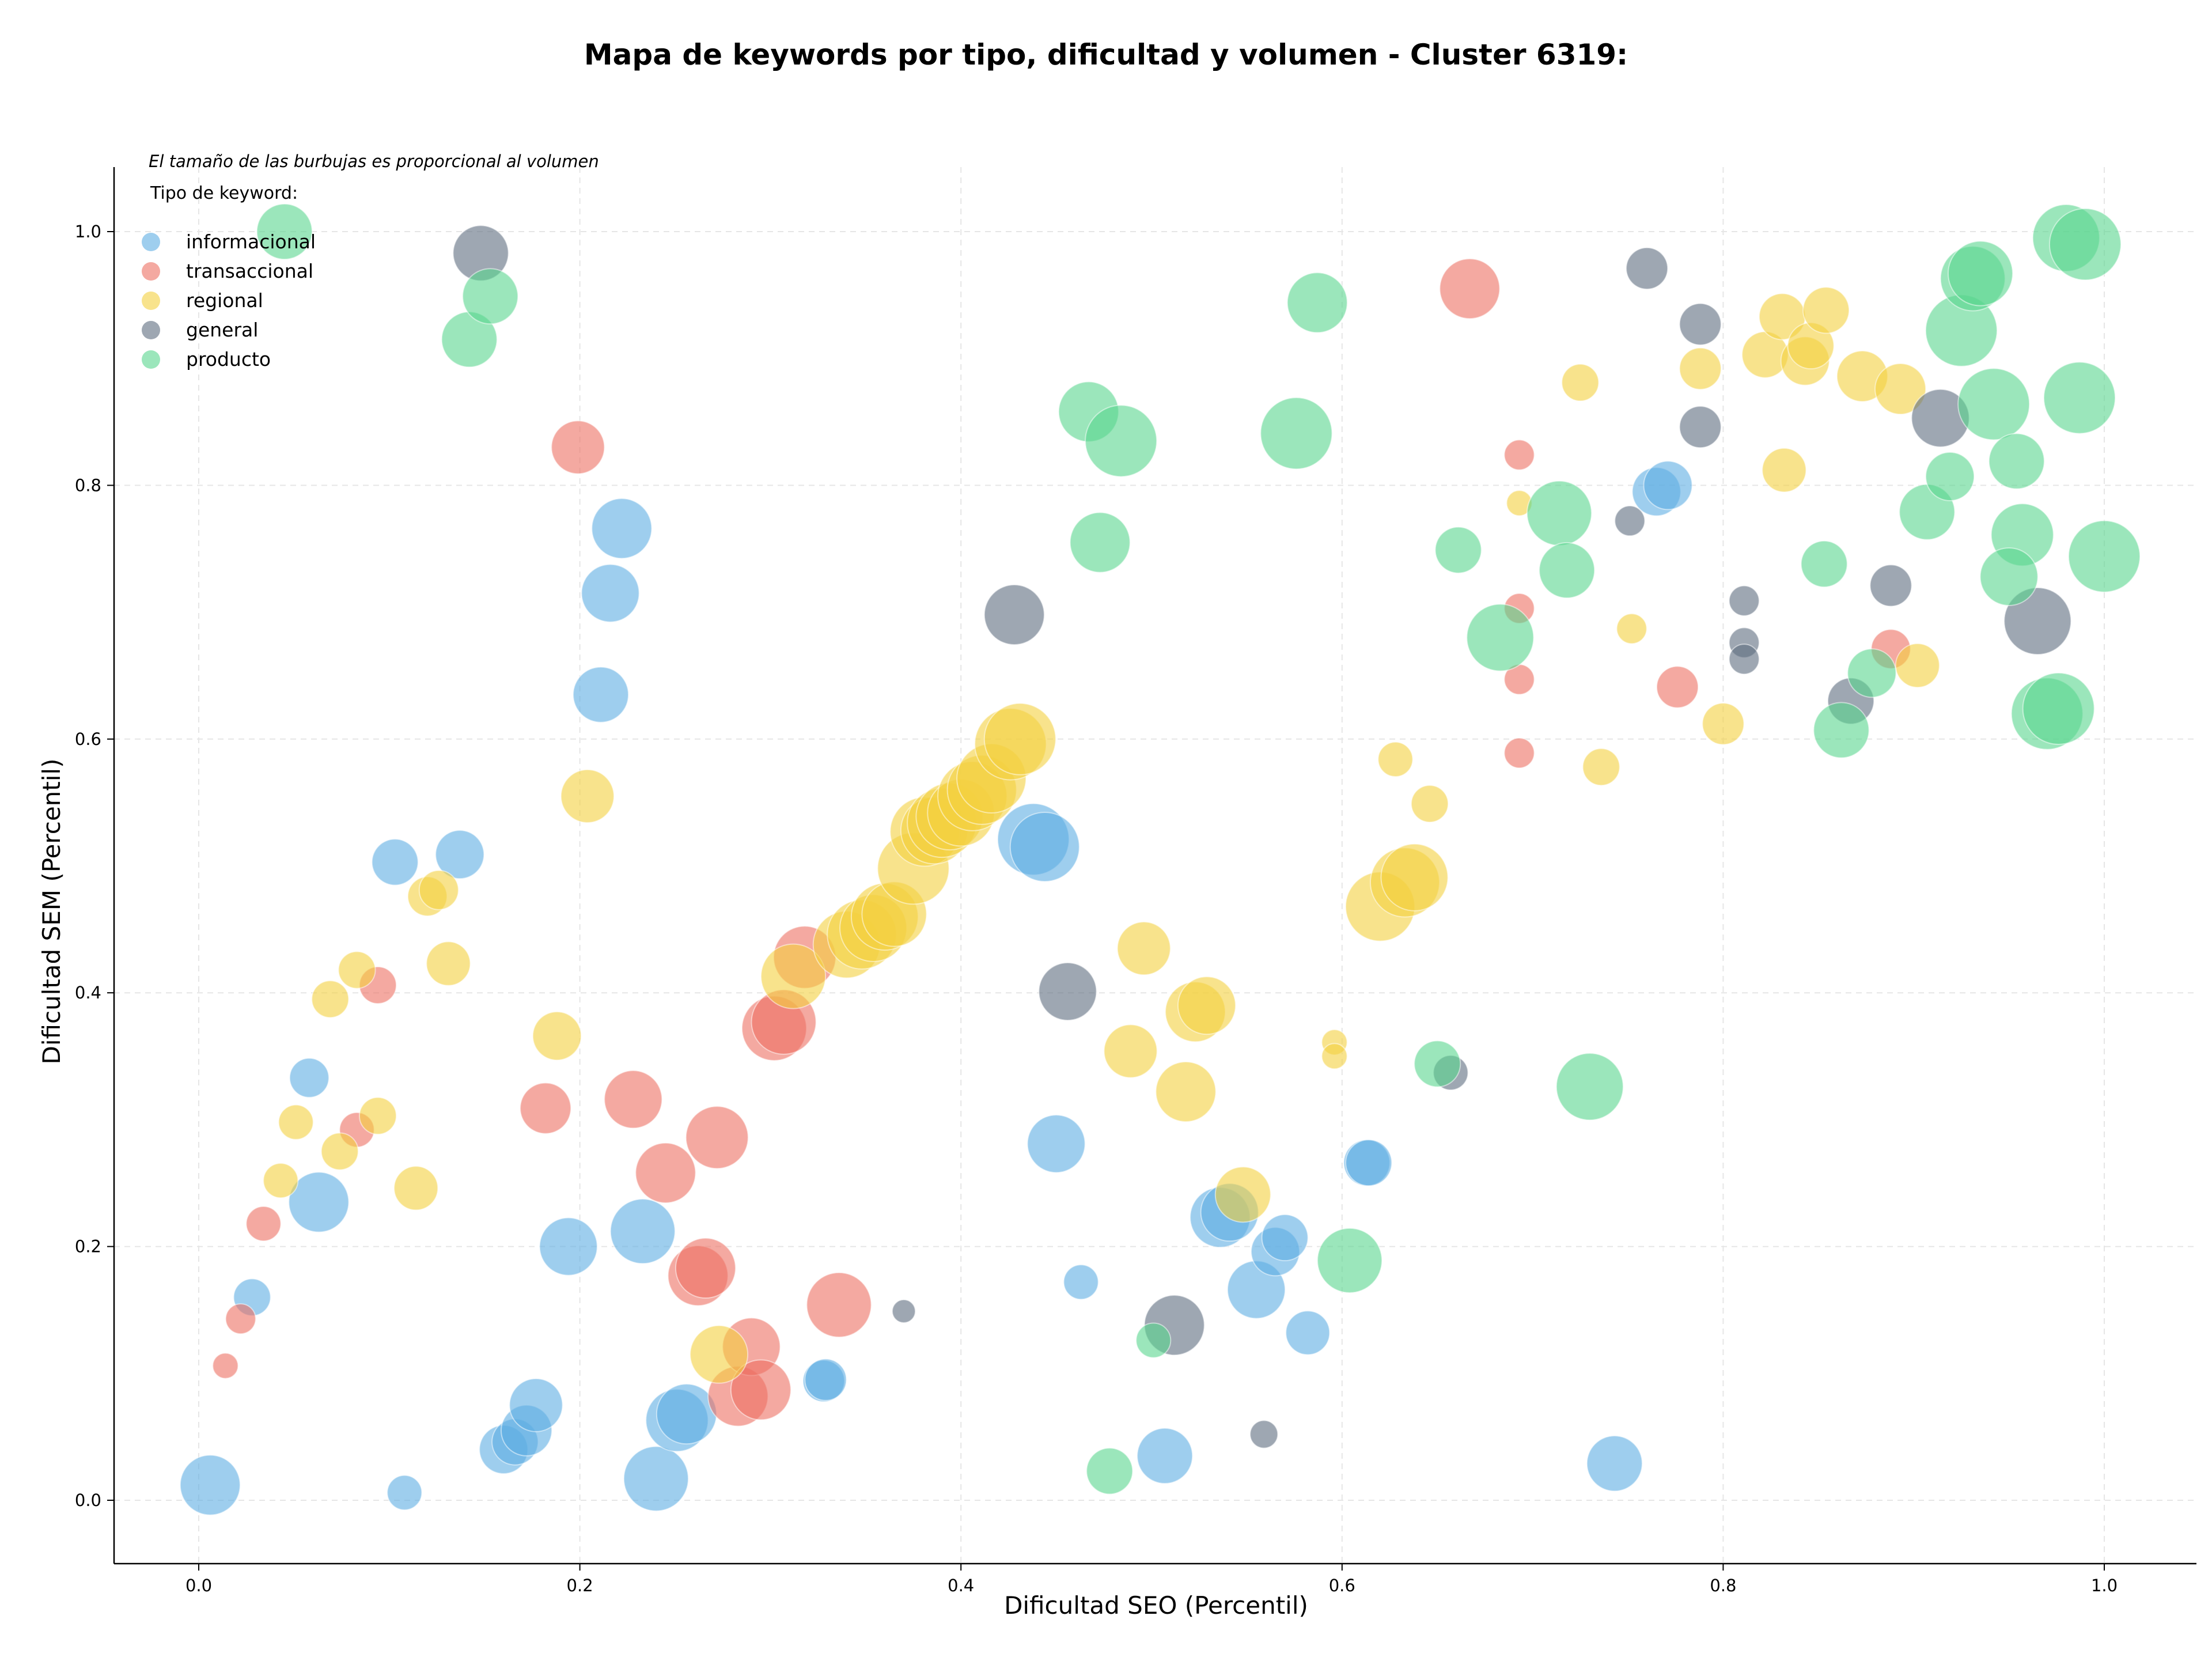 The width and height of the screenshot is (2212, 1661). What do you see at coordinates (88, 1247) in the screenshot?
I see `y-tick-label: 0.2` at bounding box center [88, 1247].